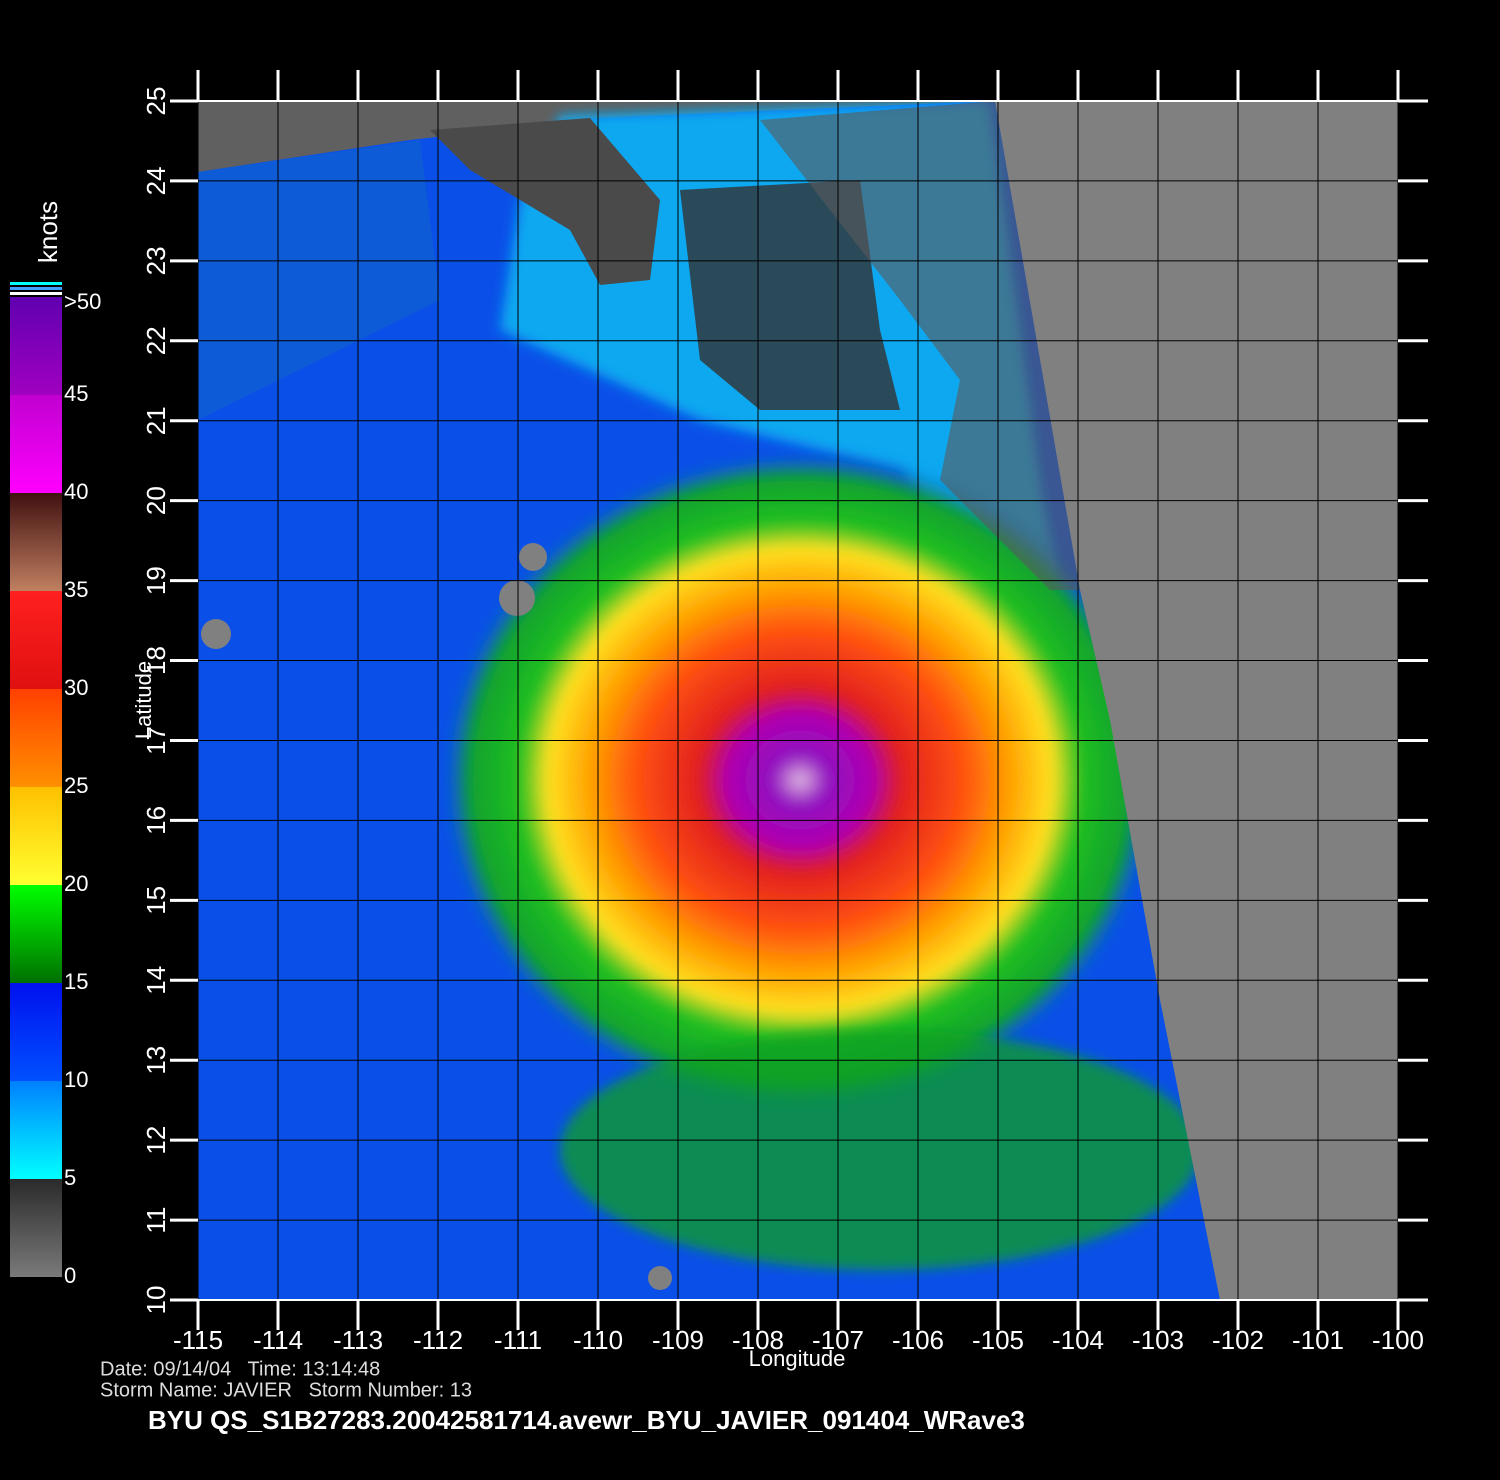 Image resolution: width=1500 pixels, height=1480 pixels. What do you see at coordinates (278, 1340) in the screenshot?
I see `x-tick-label: -114` at bounding box center [278, 1340].